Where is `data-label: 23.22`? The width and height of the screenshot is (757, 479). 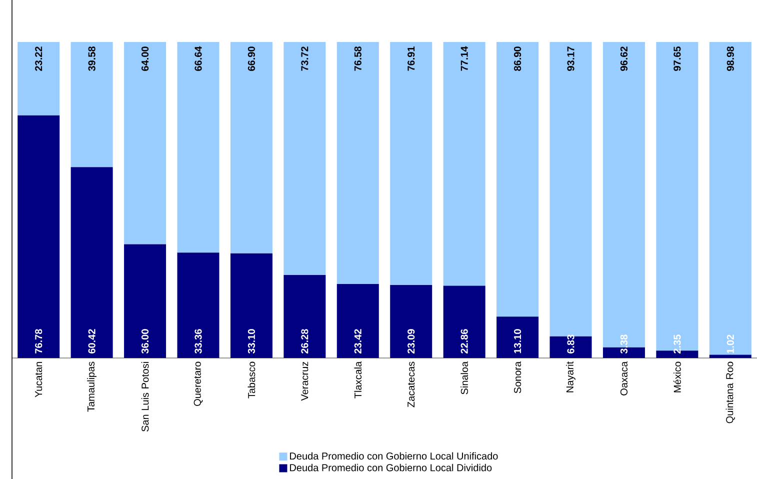
data-label: 23.22 is located at coordinates (38, 58).